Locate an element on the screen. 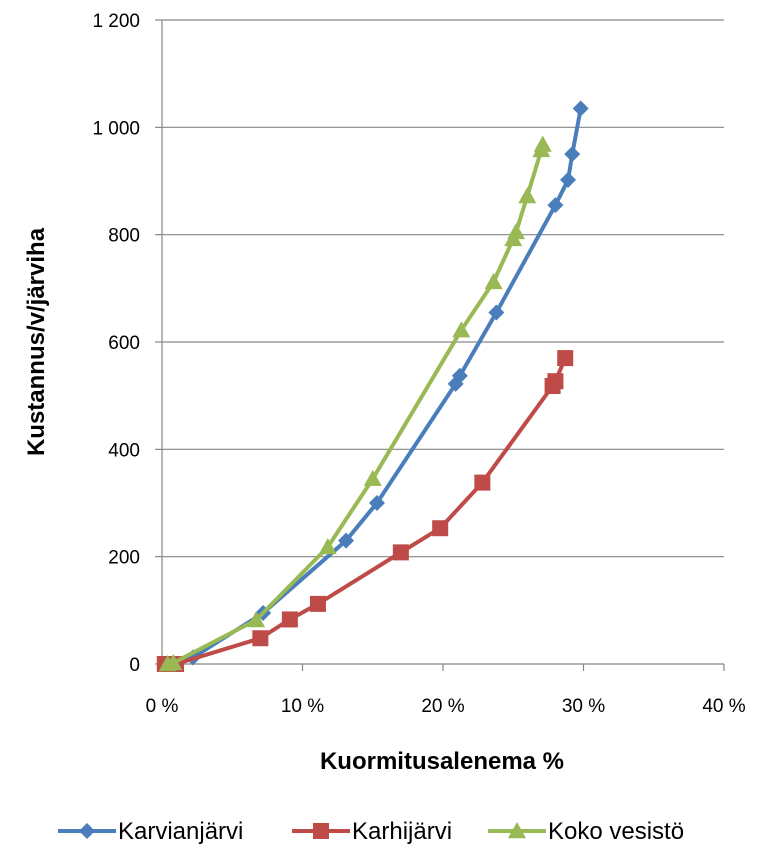  legend-entry: Karvianjärvi is located at coordinates (150, 831).